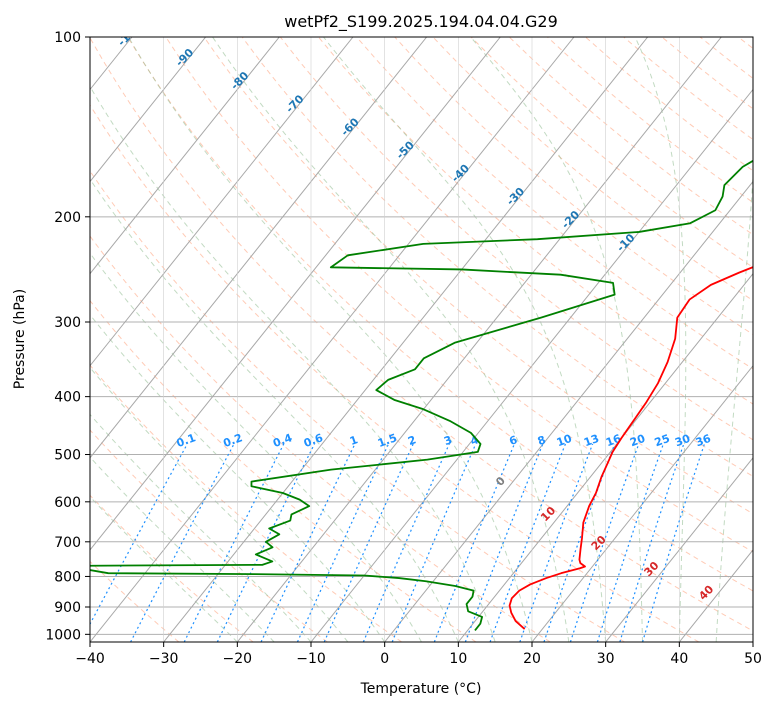  What do you see at coordinates (67, 398) in the screenshot?
I see `y-tick-label: 400` at bounding box center [67, 398].